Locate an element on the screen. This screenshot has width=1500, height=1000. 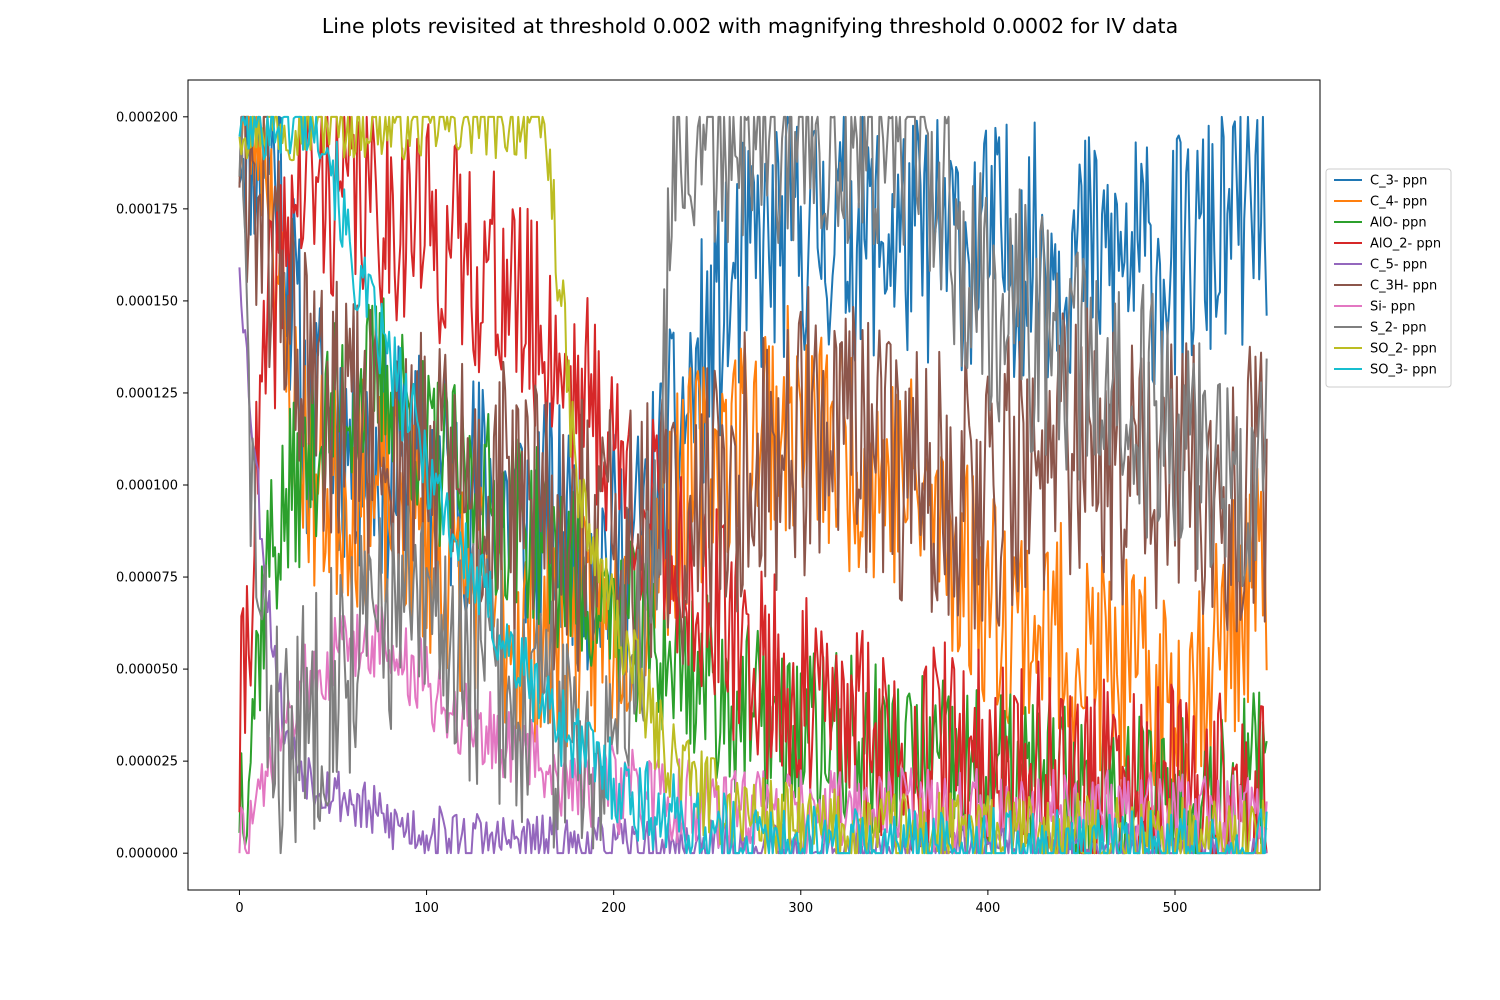
x-tick-label: 300 is located at coordinates (800, 908).